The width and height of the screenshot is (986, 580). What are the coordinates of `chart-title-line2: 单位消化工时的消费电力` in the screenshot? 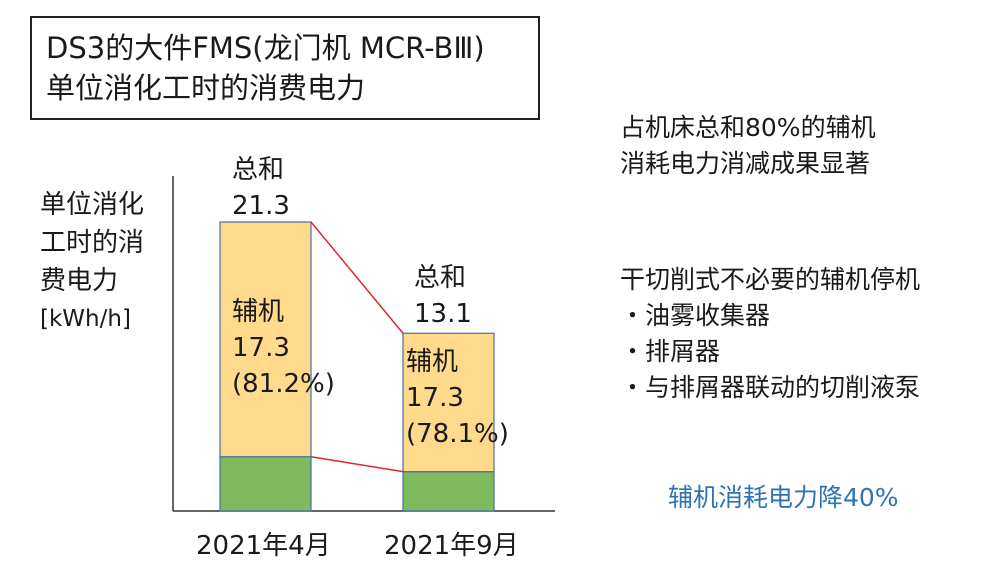 It's located at (206, 88).